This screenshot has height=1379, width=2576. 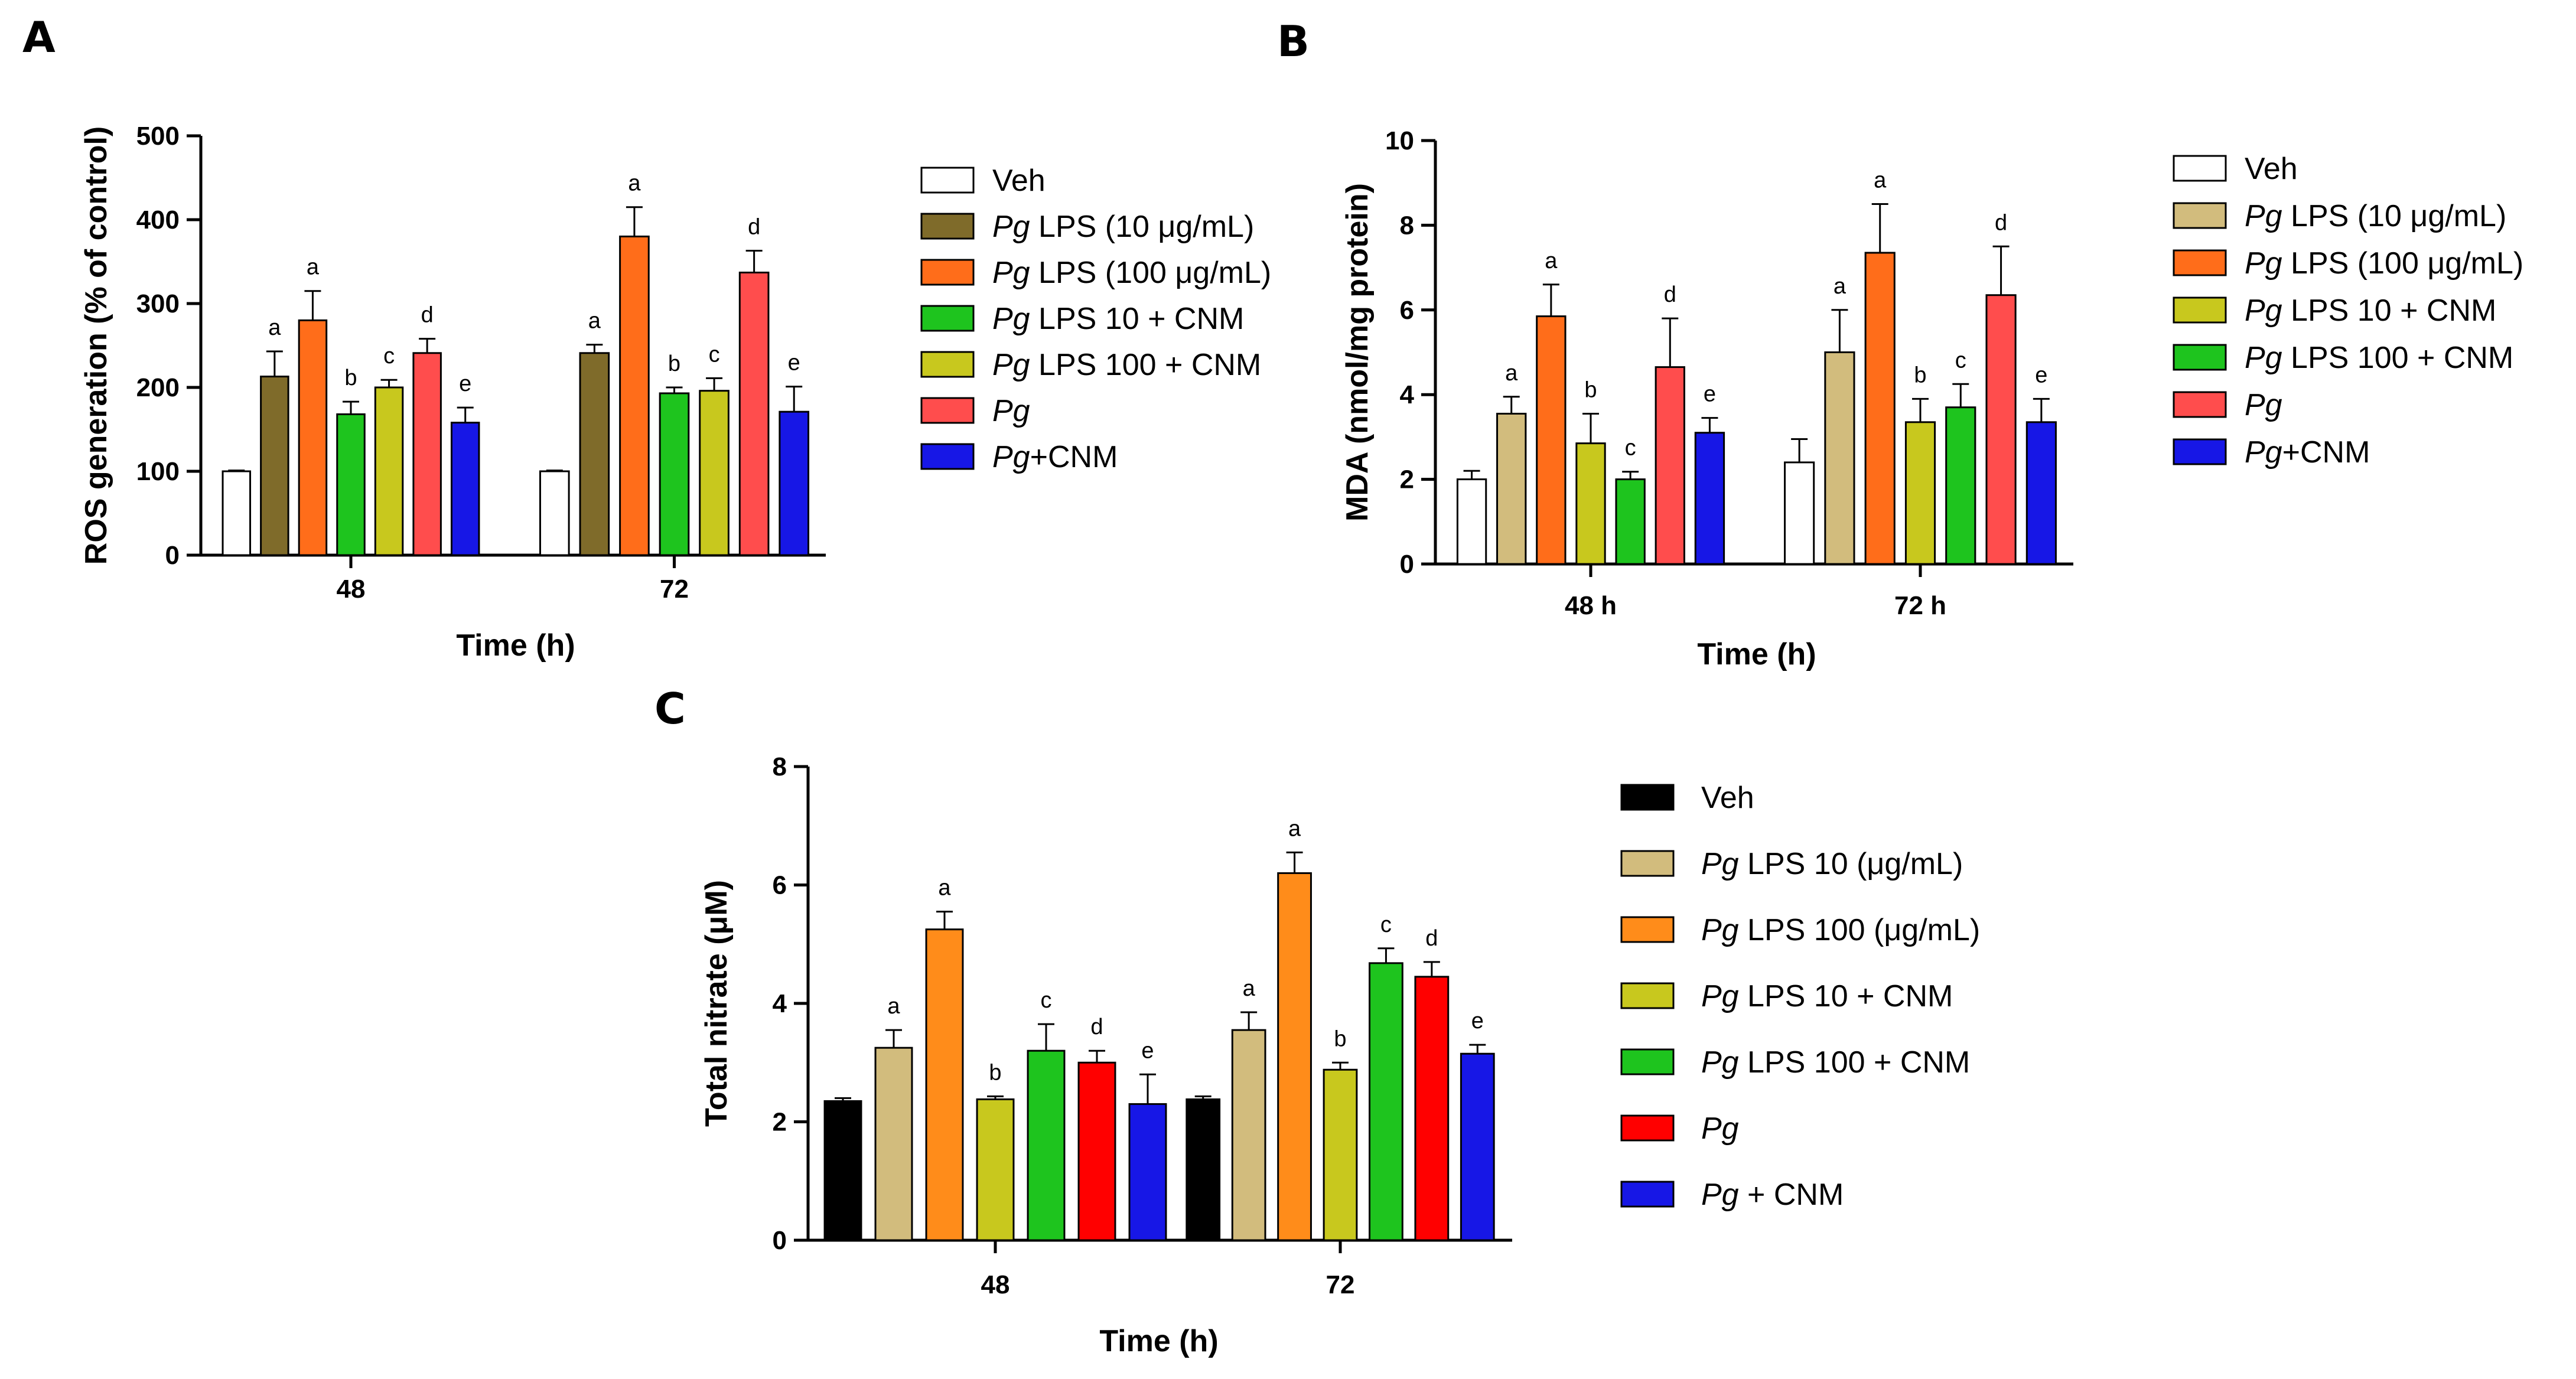 I want to click on panel-label-b: B, so click(x=1293, y=41).